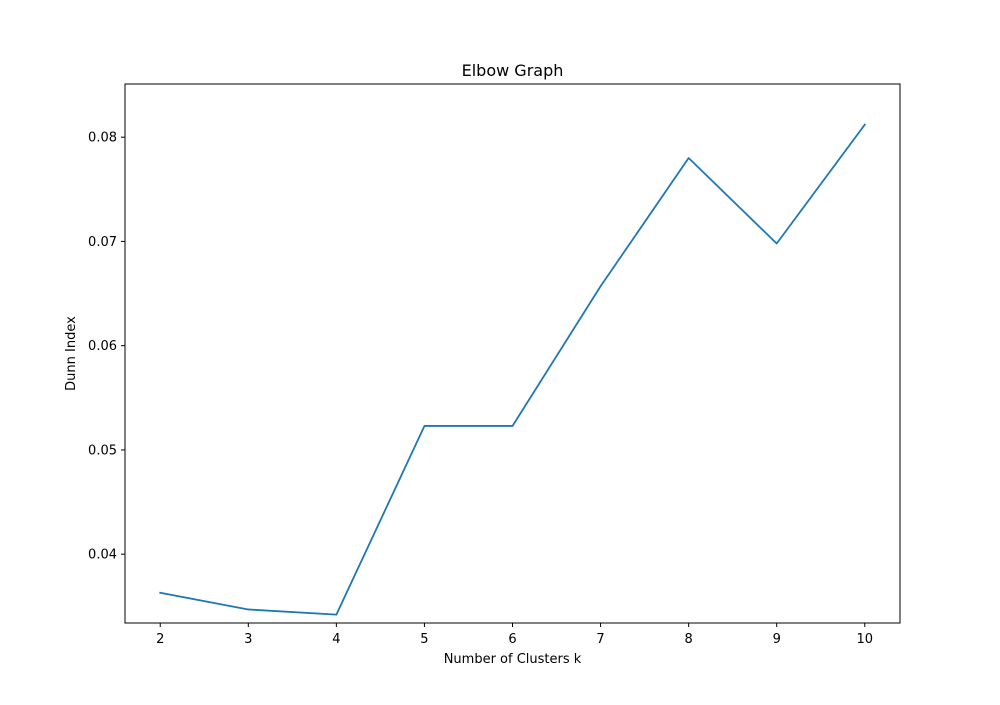  What do you see at coordinates (688, 639) in the screenshot?
I see `x-tick-label: 8` at bounding box center [688, 639].